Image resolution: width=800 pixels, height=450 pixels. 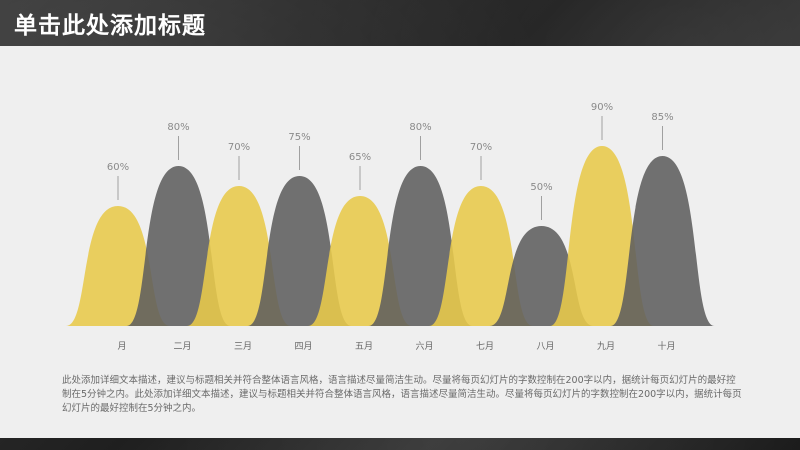 What do you see at coordinates (360, 157) in the screenshot?
I see `value-label-5: 65%` at bounding box center [360, 157].